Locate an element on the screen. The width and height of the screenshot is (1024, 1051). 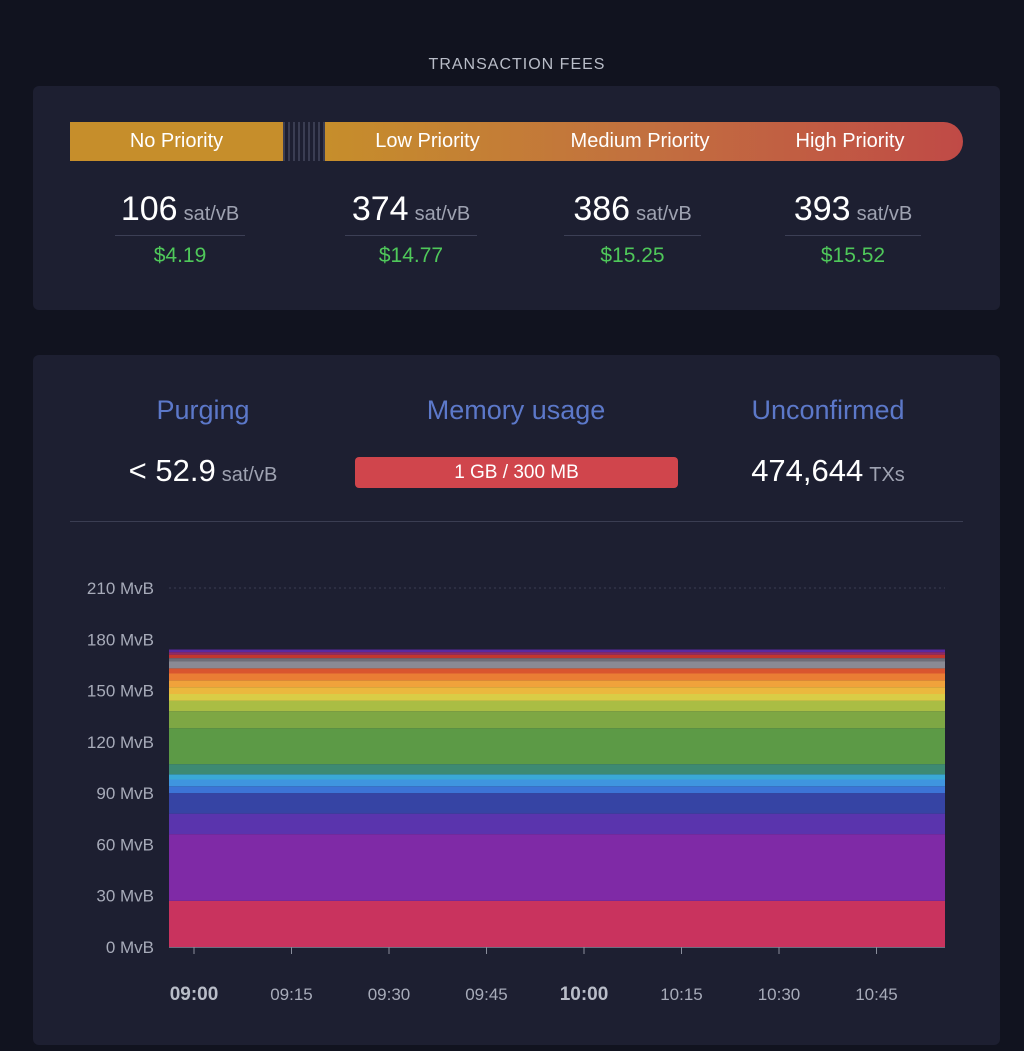
unconfirmed-value: 474,644 is located at coordinates (807, 470).